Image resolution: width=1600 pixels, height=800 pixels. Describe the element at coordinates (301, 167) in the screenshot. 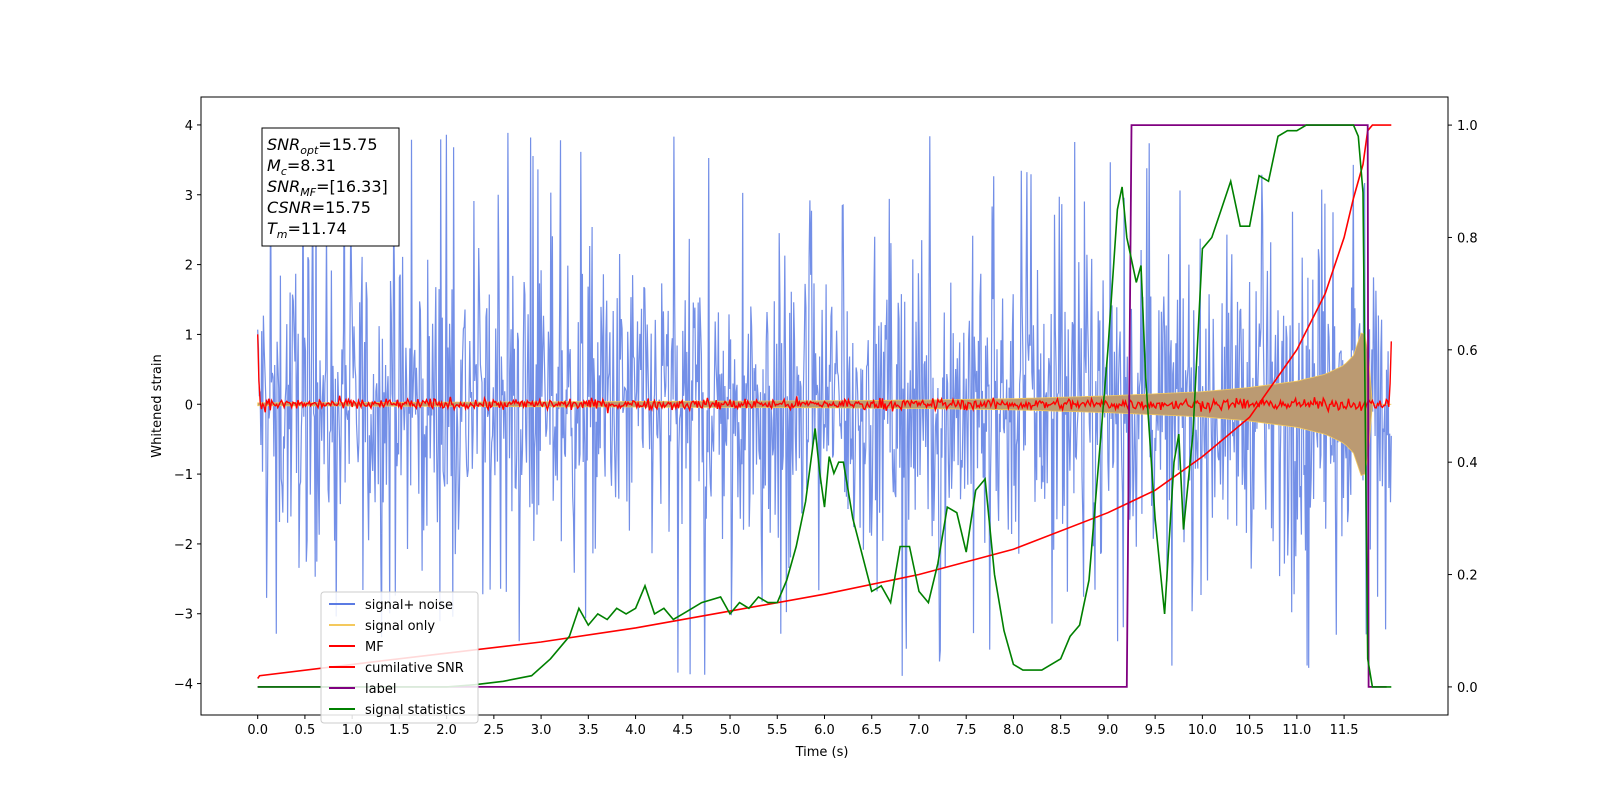

I see `annotation-line: Mc=8.31` at that location.